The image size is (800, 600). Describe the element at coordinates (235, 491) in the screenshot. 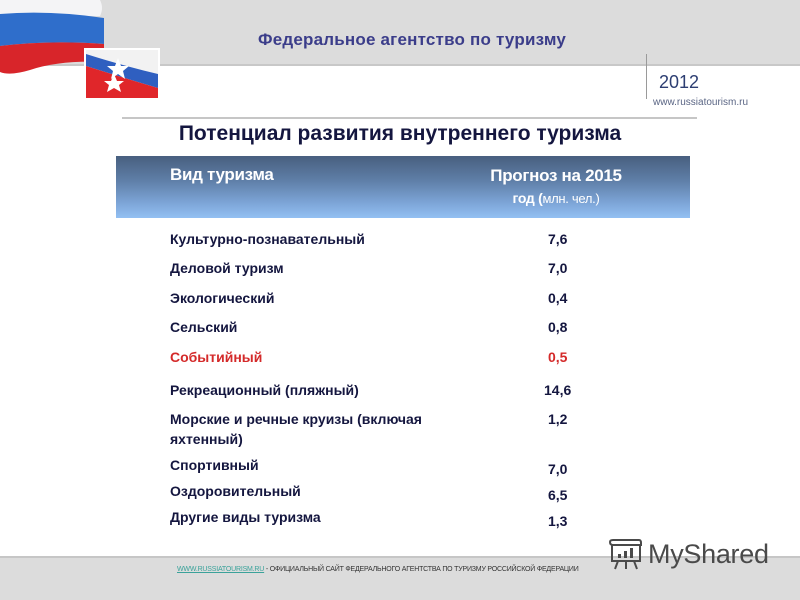

I see `table-row-label: Оздоровительный` at that location.